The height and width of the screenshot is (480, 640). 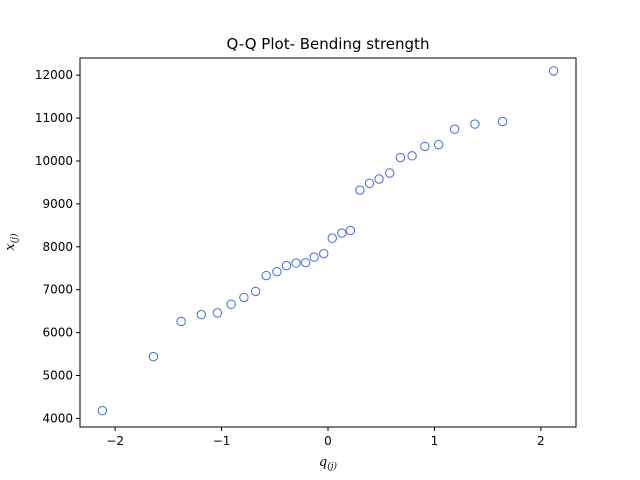 What do you see at coordinates (115, 441) in the screenshot?
I see `x-tick-label: −2` at bounding box center [115, 441].